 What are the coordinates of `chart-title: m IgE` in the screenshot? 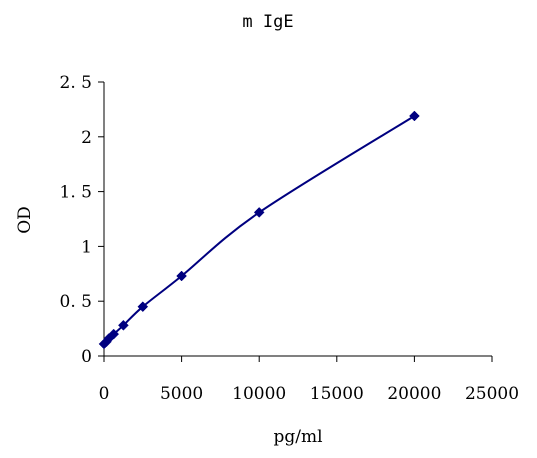 It's located at (267, 22).